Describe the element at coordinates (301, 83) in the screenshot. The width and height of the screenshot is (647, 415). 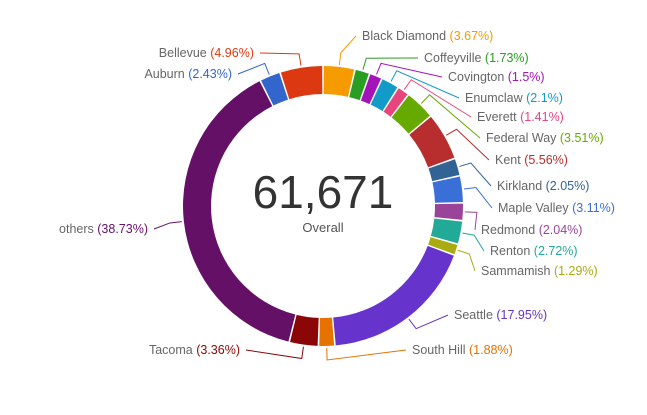
I see `slice-bellevue` at that location.